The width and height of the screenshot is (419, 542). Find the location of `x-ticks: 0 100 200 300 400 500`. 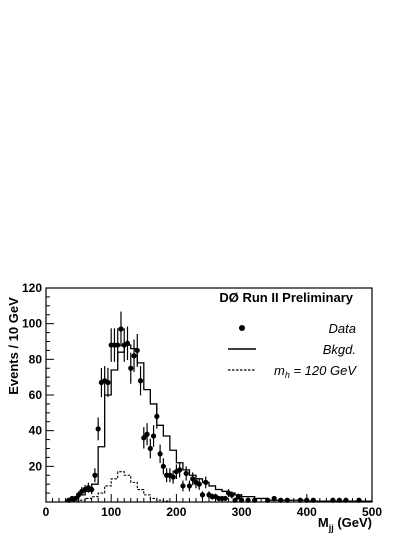

x-ticks: 0 100 200 300 400 500 is located at coordinates (212, 506).